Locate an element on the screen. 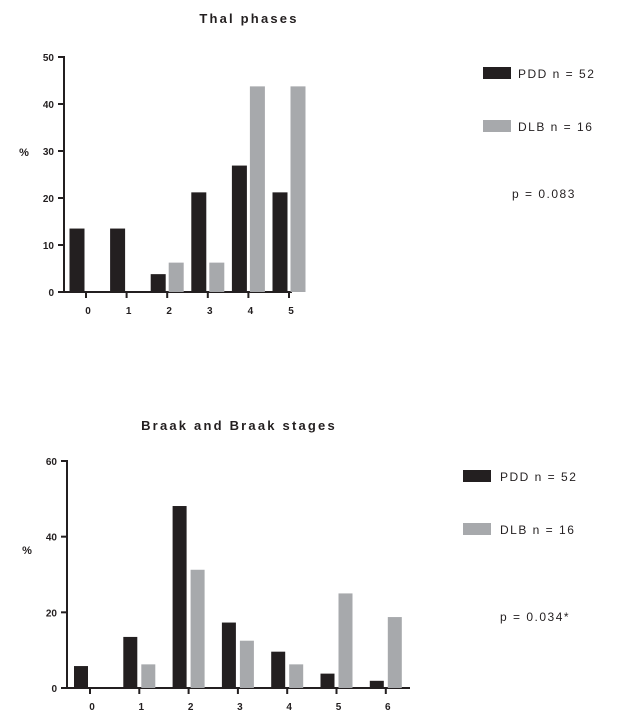  thal-y-tick-label: 50 is located at coordinates (49, 58).